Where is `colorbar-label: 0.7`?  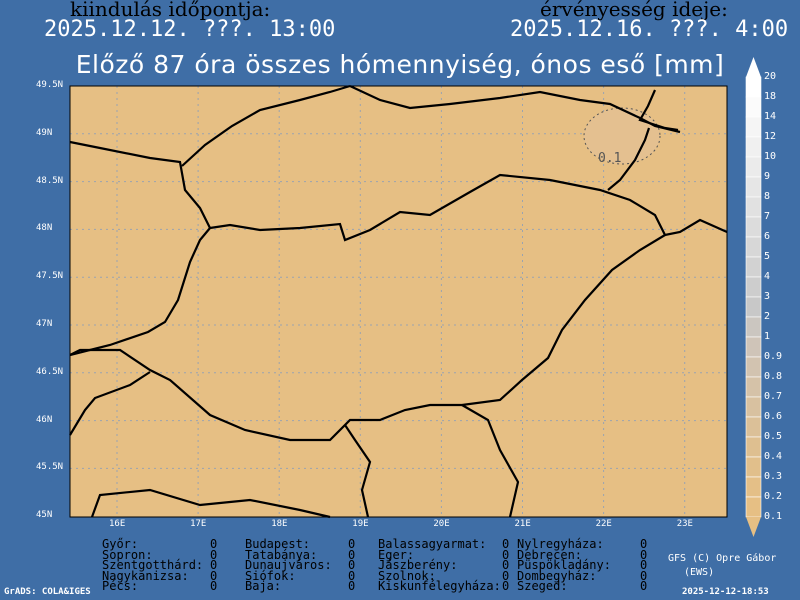
colorbar-label: 0.7 is located at coordinates (773, 396).